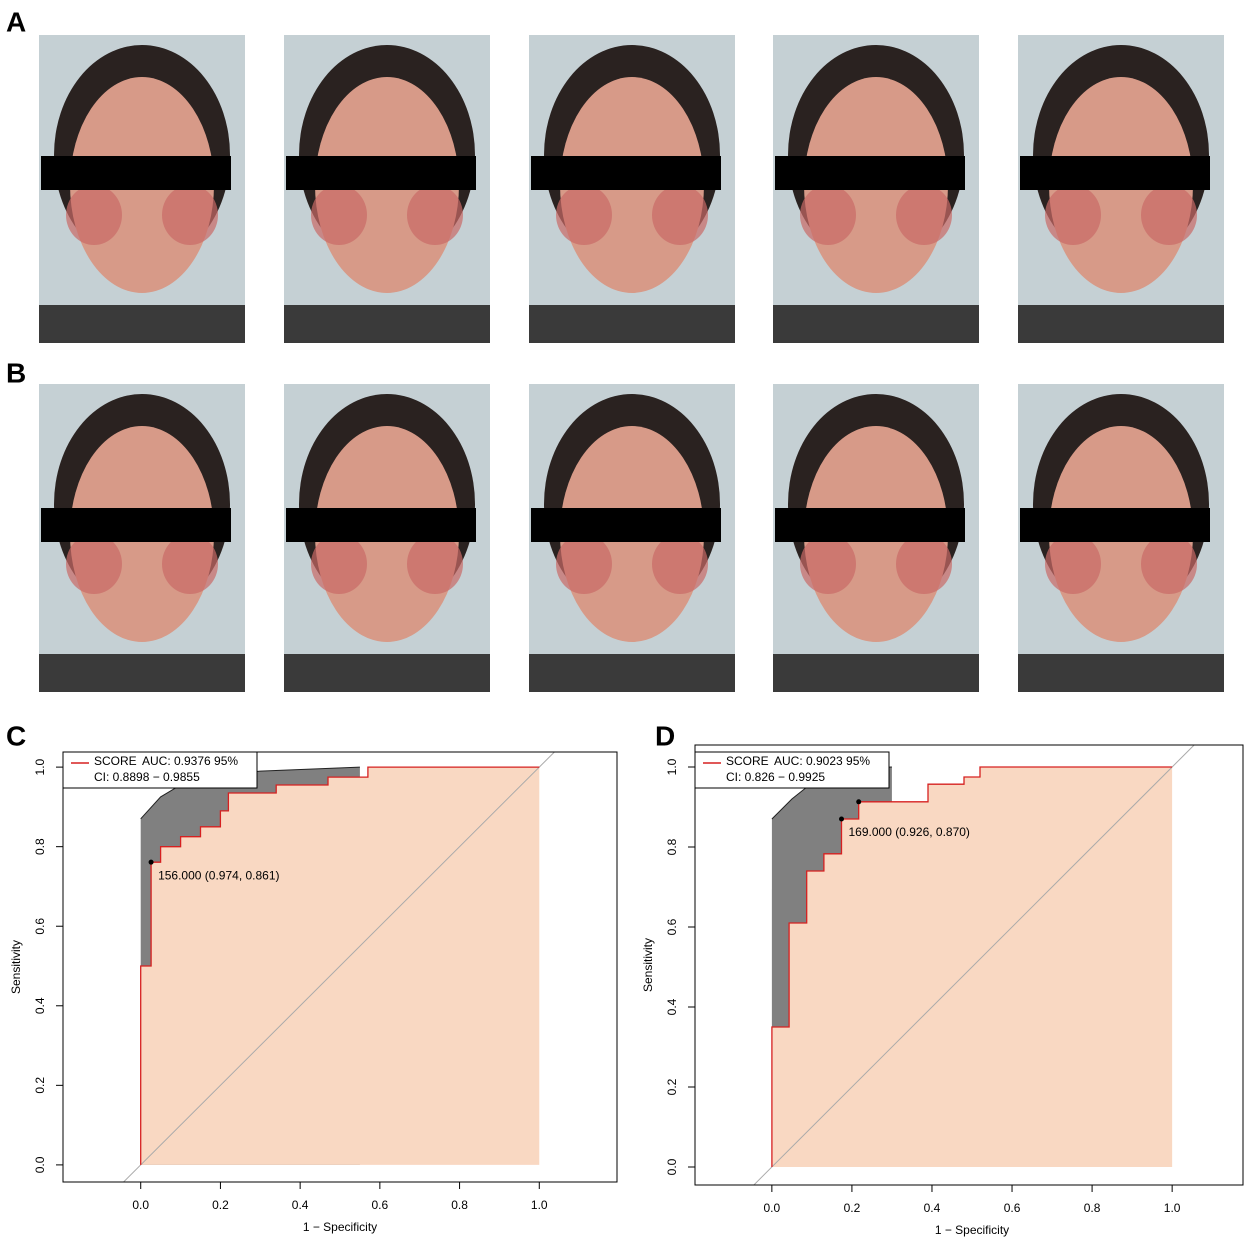  I want to click on panel-label: C, so click(16, 735).